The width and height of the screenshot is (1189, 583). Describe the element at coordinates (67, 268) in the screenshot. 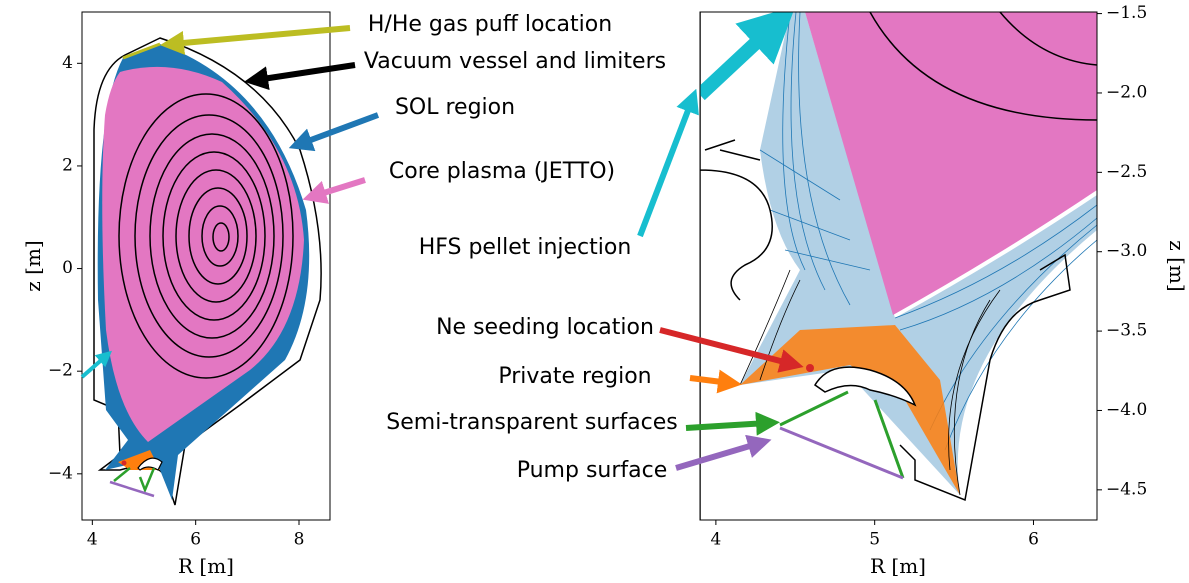

I see `y-tick-label: 0` at that location.